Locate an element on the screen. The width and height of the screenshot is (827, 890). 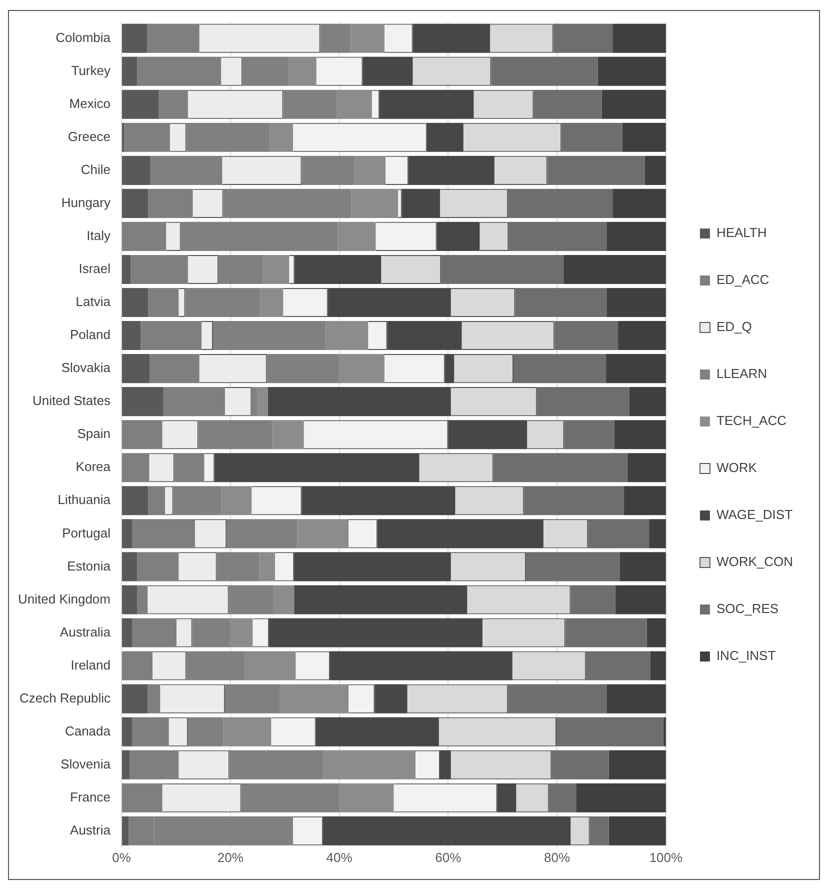
legend-label: HEALTH is located at coordinates (741, 232).